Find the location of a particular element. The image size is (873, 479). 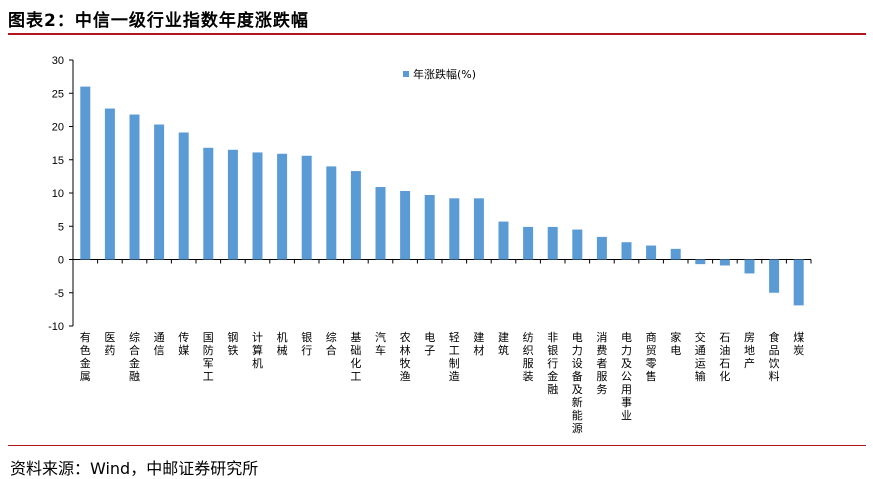

y-tick-label: 20 is located at coordinates (58, 128).